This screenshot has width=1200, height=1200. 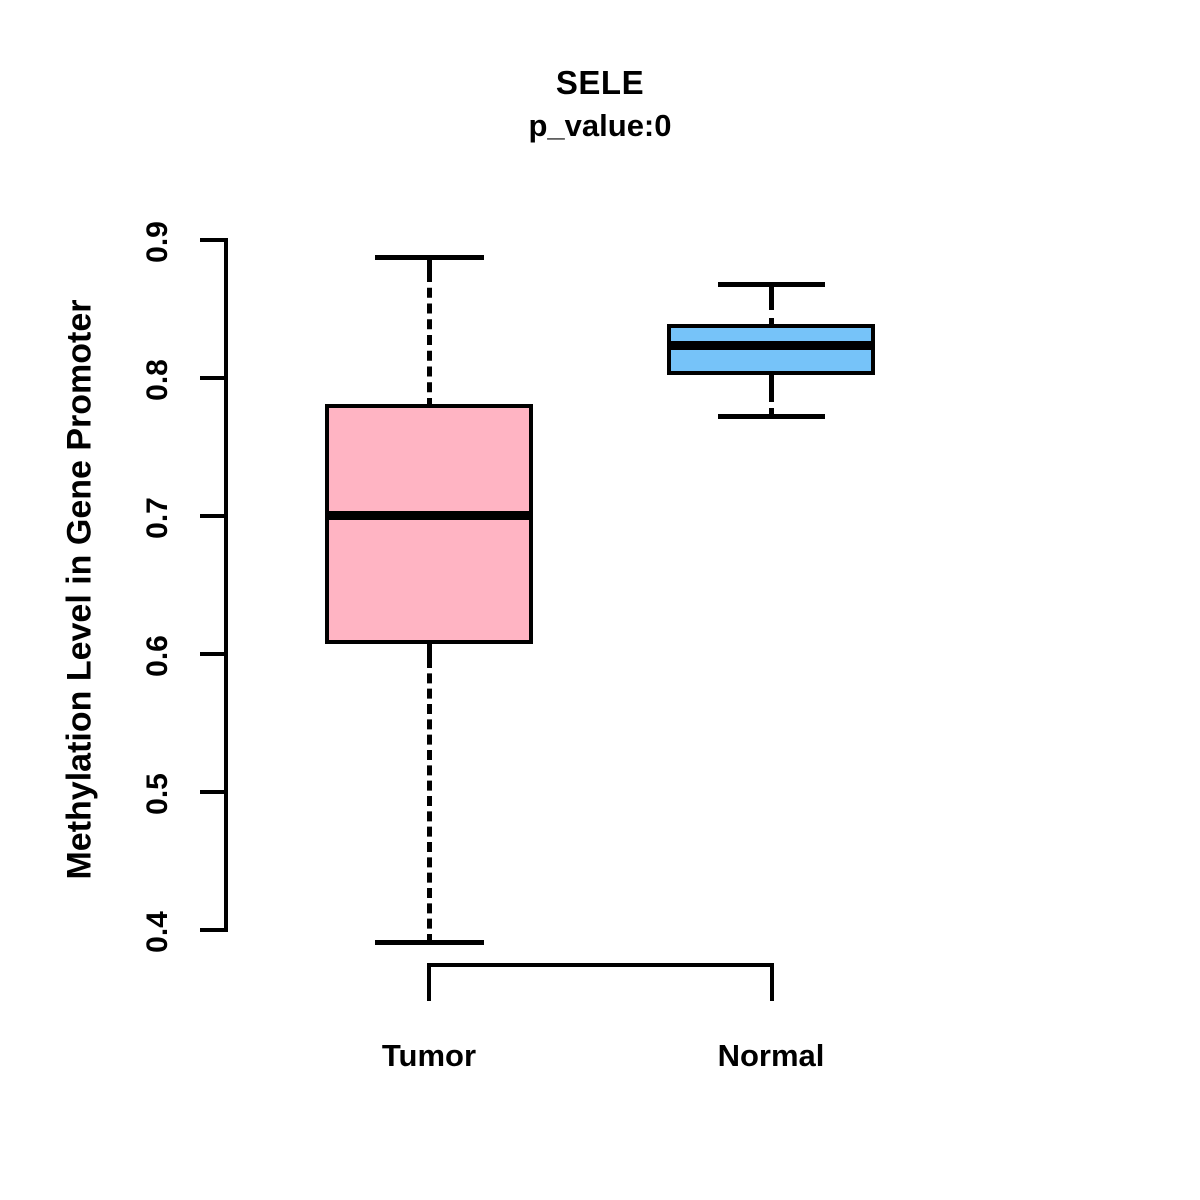 What do you see at coordinates (429, 942) in the screenshot?
I see `tumor-lower-whisker-cap` at bounding box center [429, 942].